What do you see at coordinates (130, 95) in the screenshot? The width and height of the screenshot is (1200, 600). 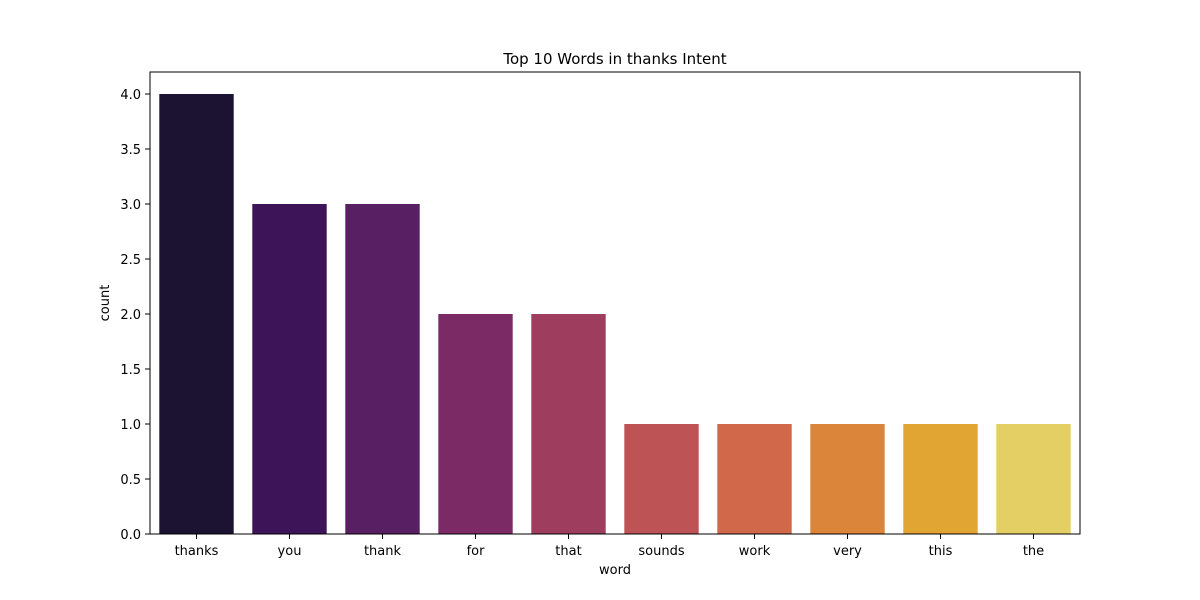 I see `y-tick-label: 4.0` at bounding box center [130, 95].